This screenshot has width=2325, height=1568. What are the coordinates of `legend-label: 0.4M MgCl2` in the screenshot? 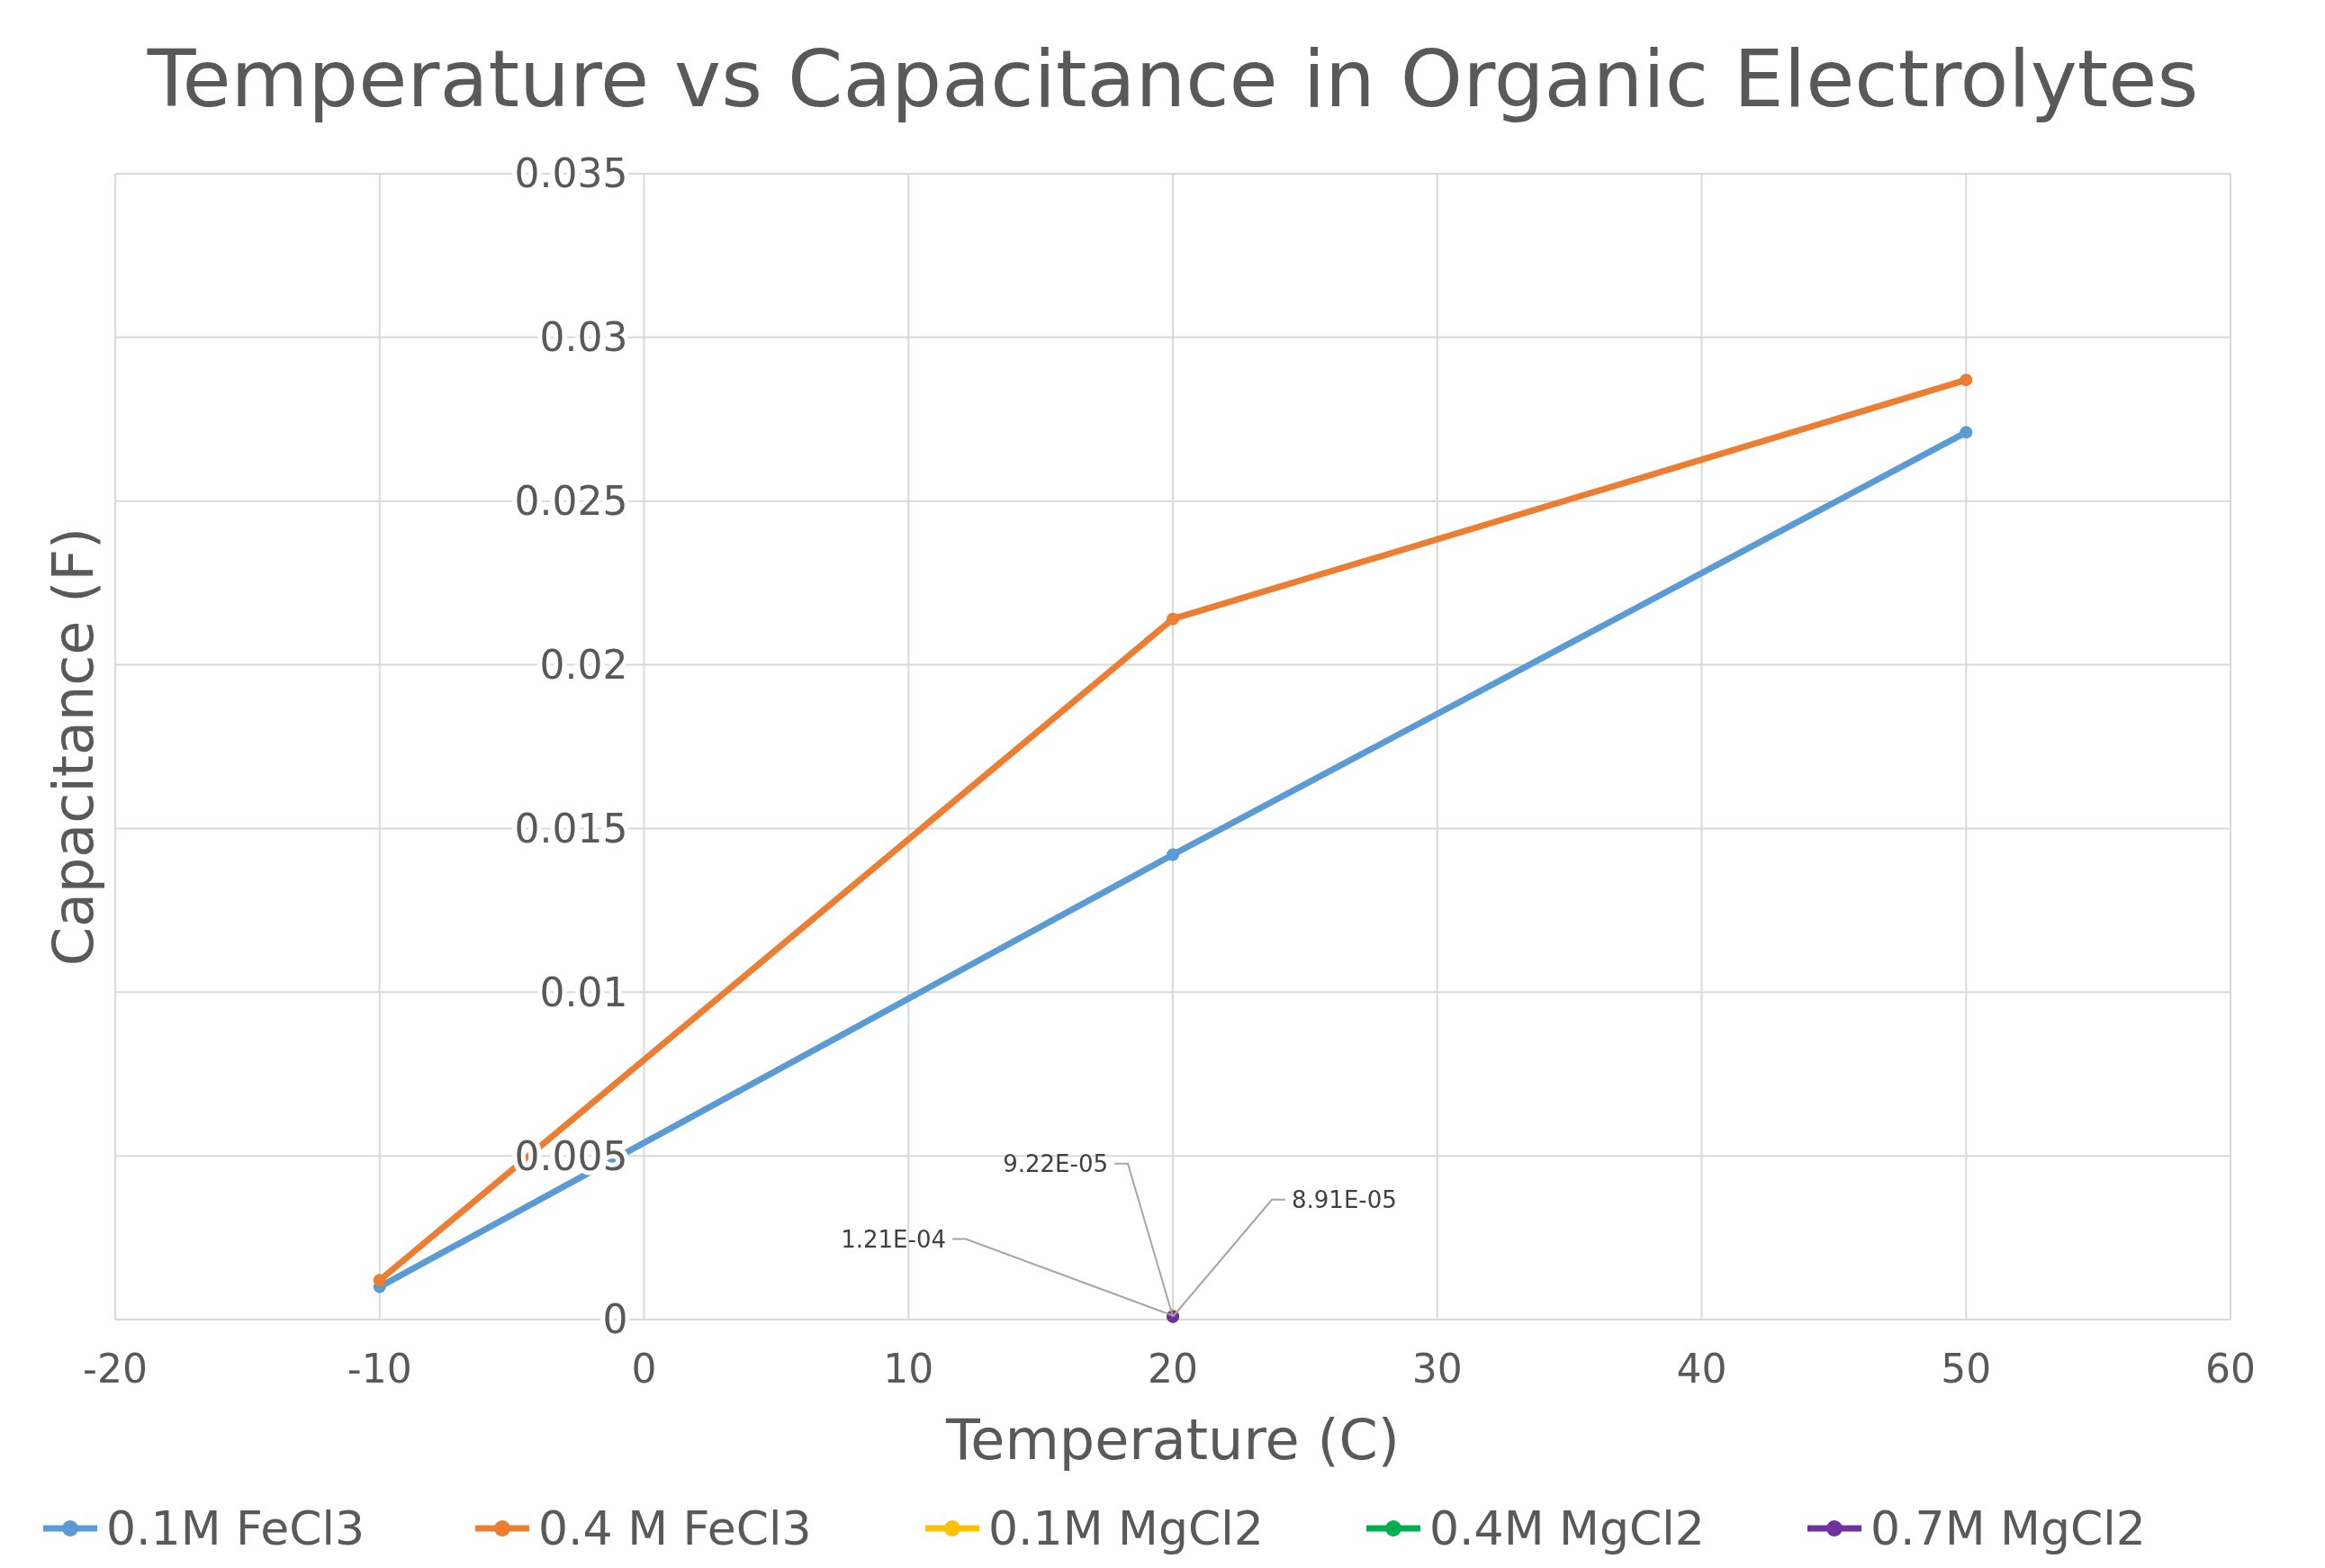 It's located at (1567, 1528).